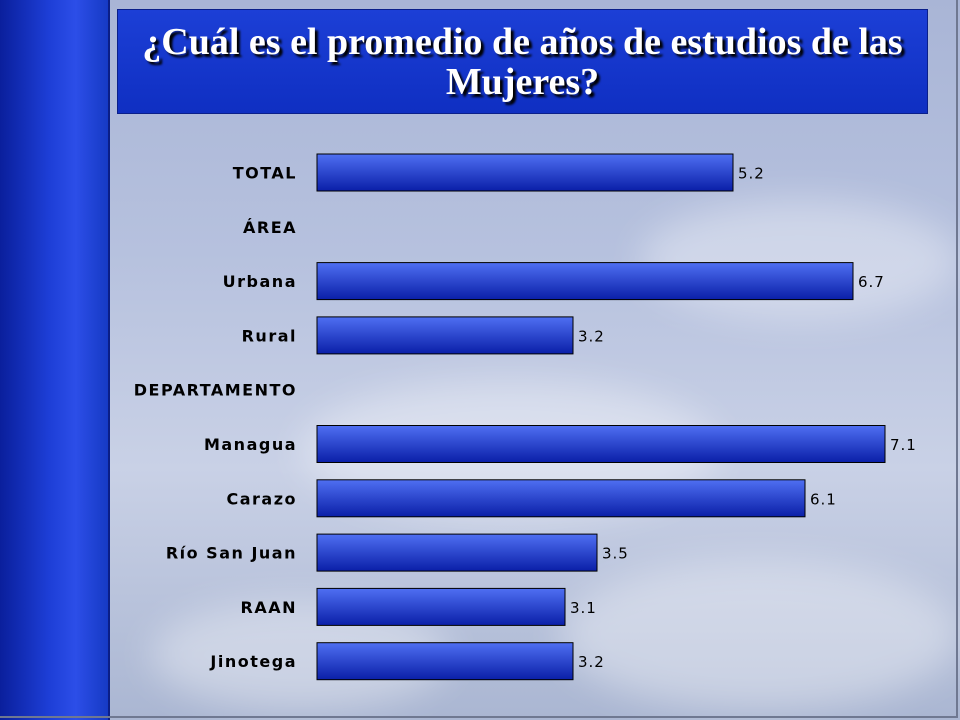 The width and height of the screenshot is (960, 720). Describe the element at coordinates (751, 174) in the screenshot. I see `value-label: 5.2` at that location.